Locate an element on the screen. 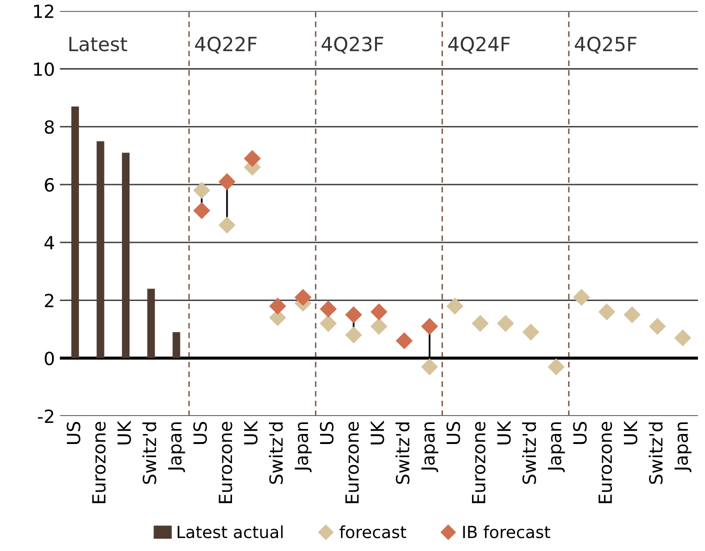 The width and height of the screenshot is (705, 551). annotation: 4Q22F is located at coordinates (226, 45).